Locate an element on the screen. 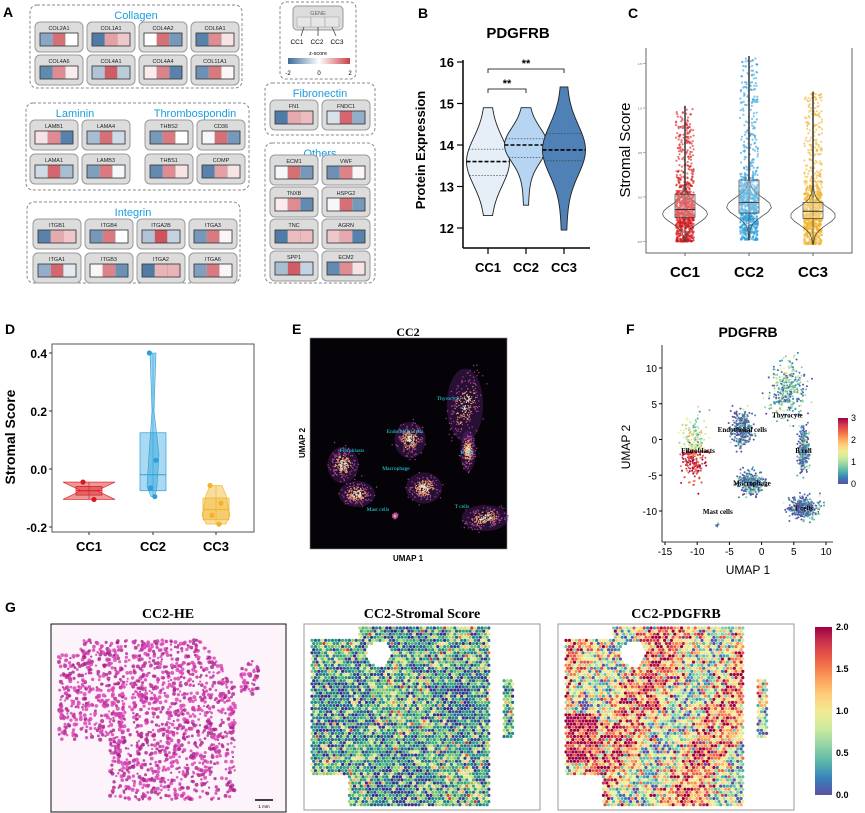  y-axis-label: UMAP 2 is located at coordinates (626, 446).